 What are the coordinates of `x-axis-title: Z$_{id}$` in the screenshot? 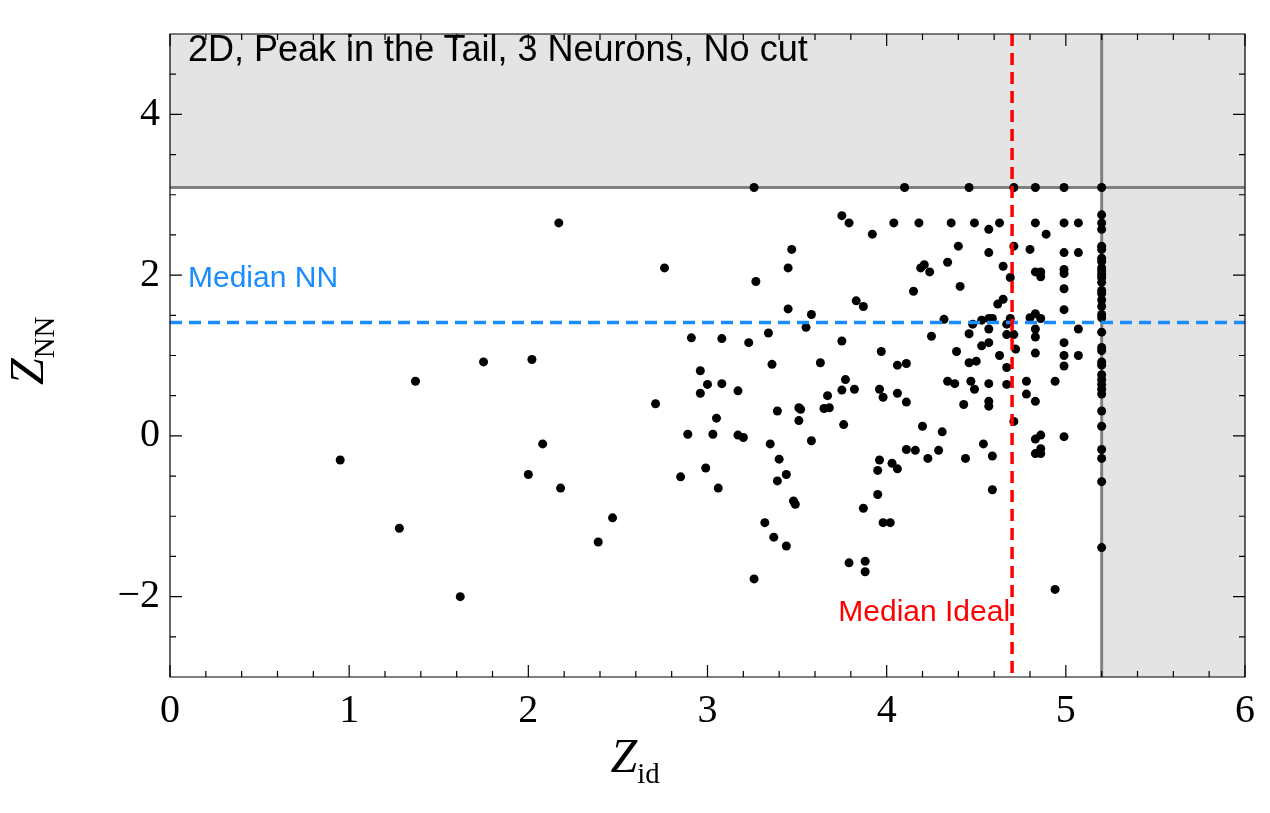 It's located at (635, 759).